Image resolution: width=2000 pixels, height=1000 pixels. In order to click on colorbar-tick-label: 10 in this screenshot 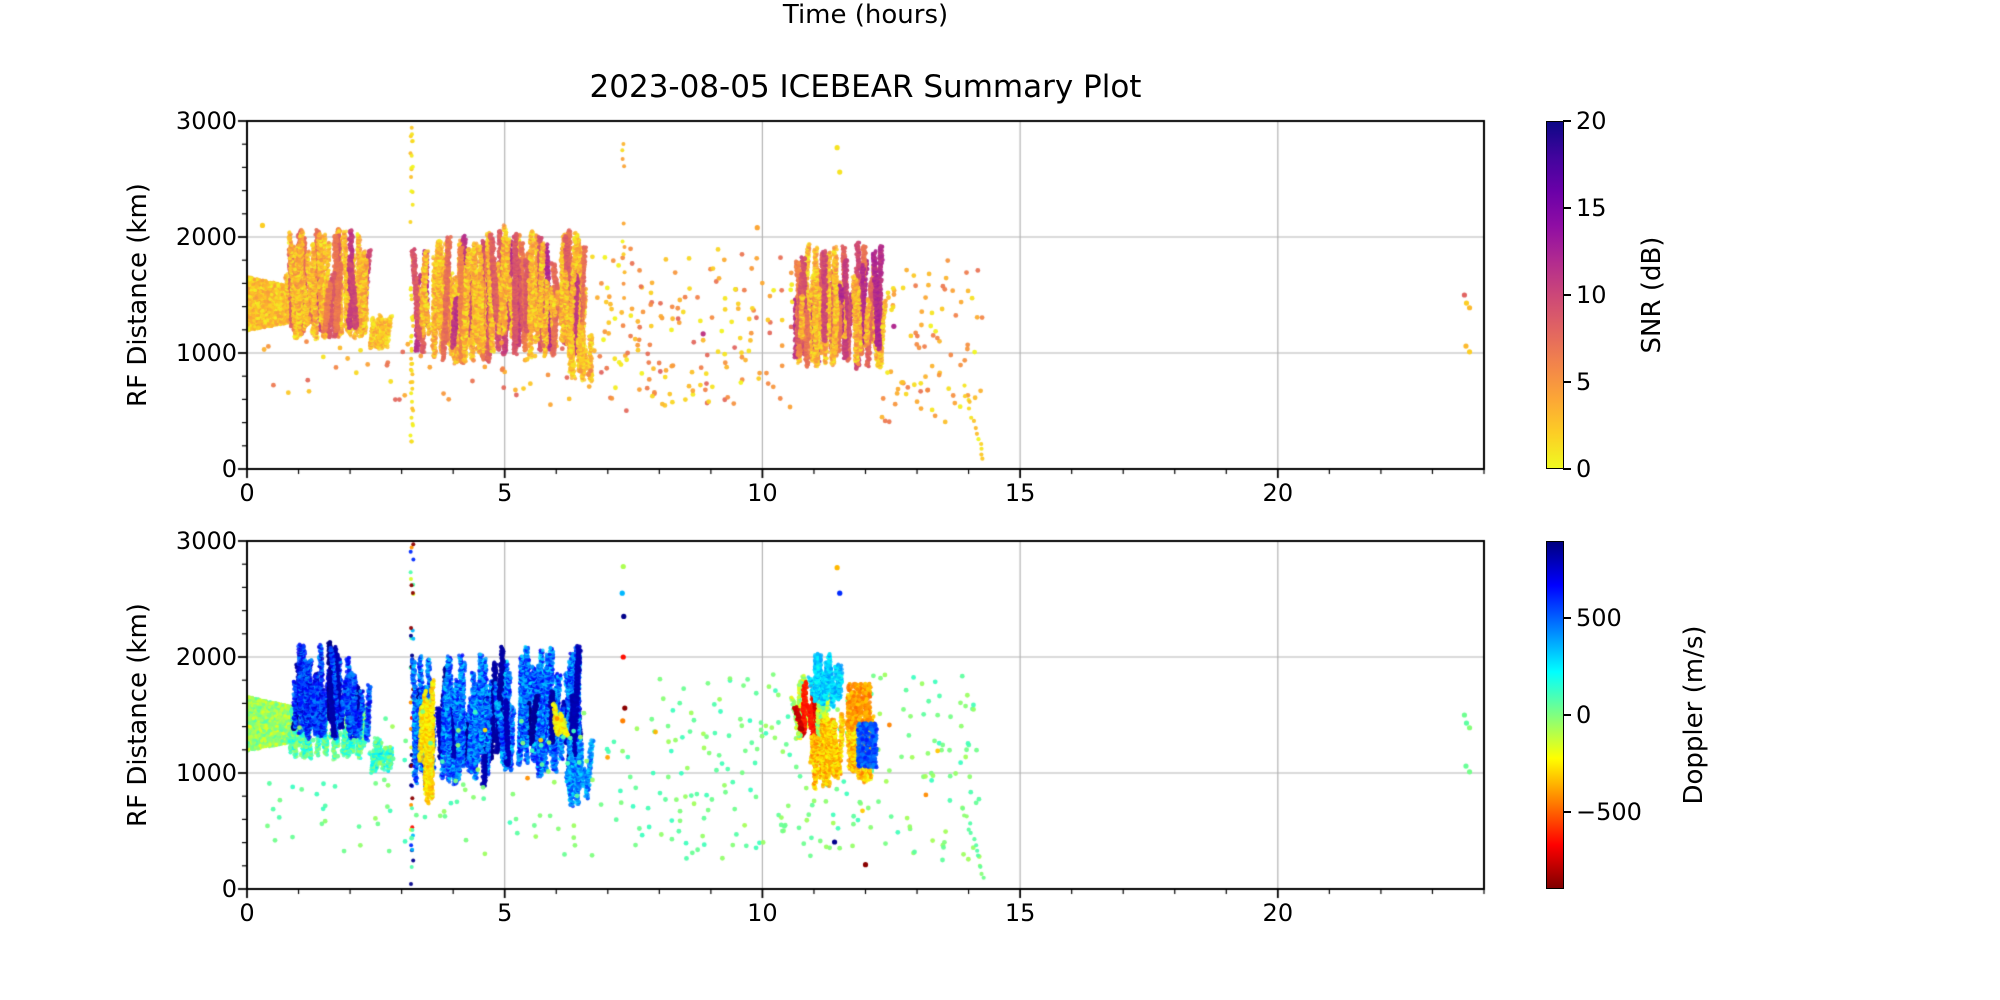, I will do `click(1591, 295)`.